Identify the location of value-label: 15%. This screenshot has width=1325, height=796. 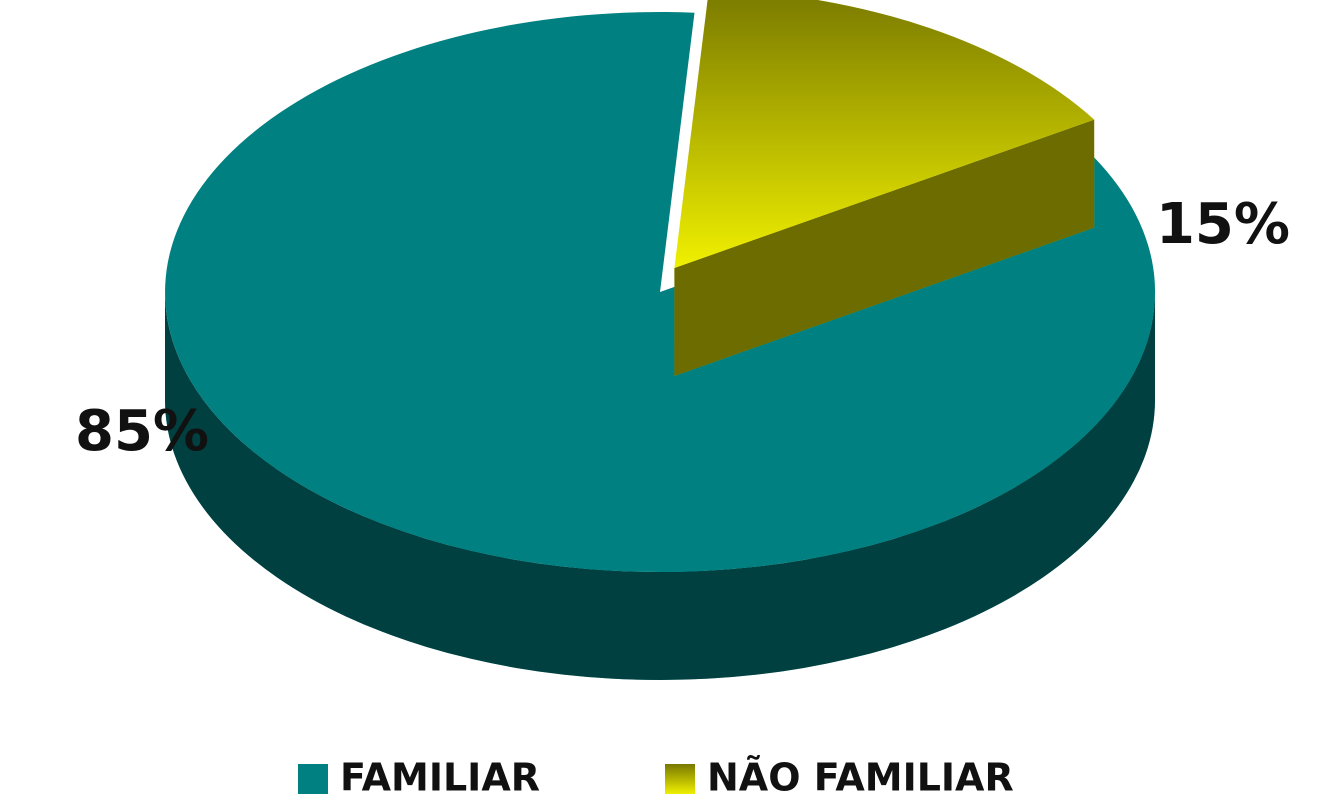
(1223, 224).